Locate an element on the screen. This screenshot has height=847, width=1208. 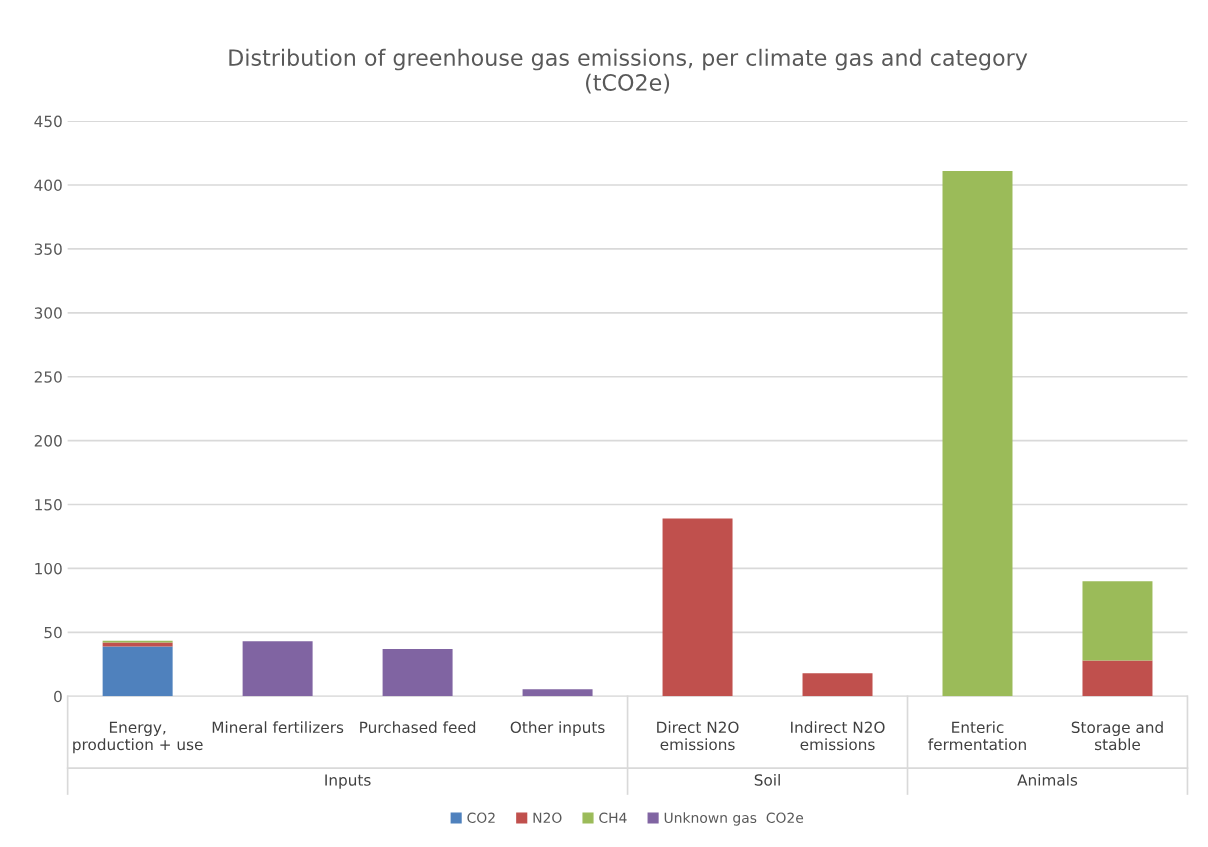
y-tick-label: 350 is located at coordinates (48, 249).